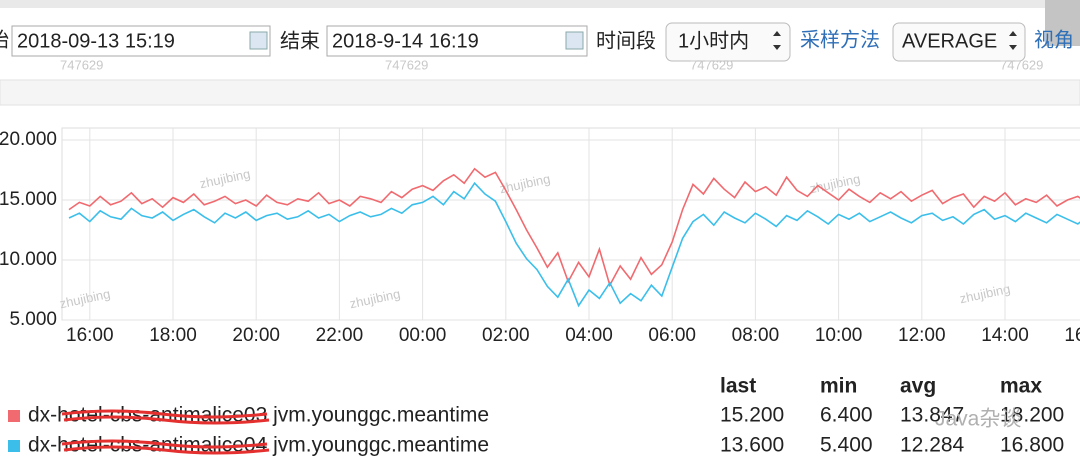 This screenshot has height=467, width=1080. What do you see at coordinates (4, 39) in the screenshot?
I see `start-label: 开始` at bounding box center [4, 39].